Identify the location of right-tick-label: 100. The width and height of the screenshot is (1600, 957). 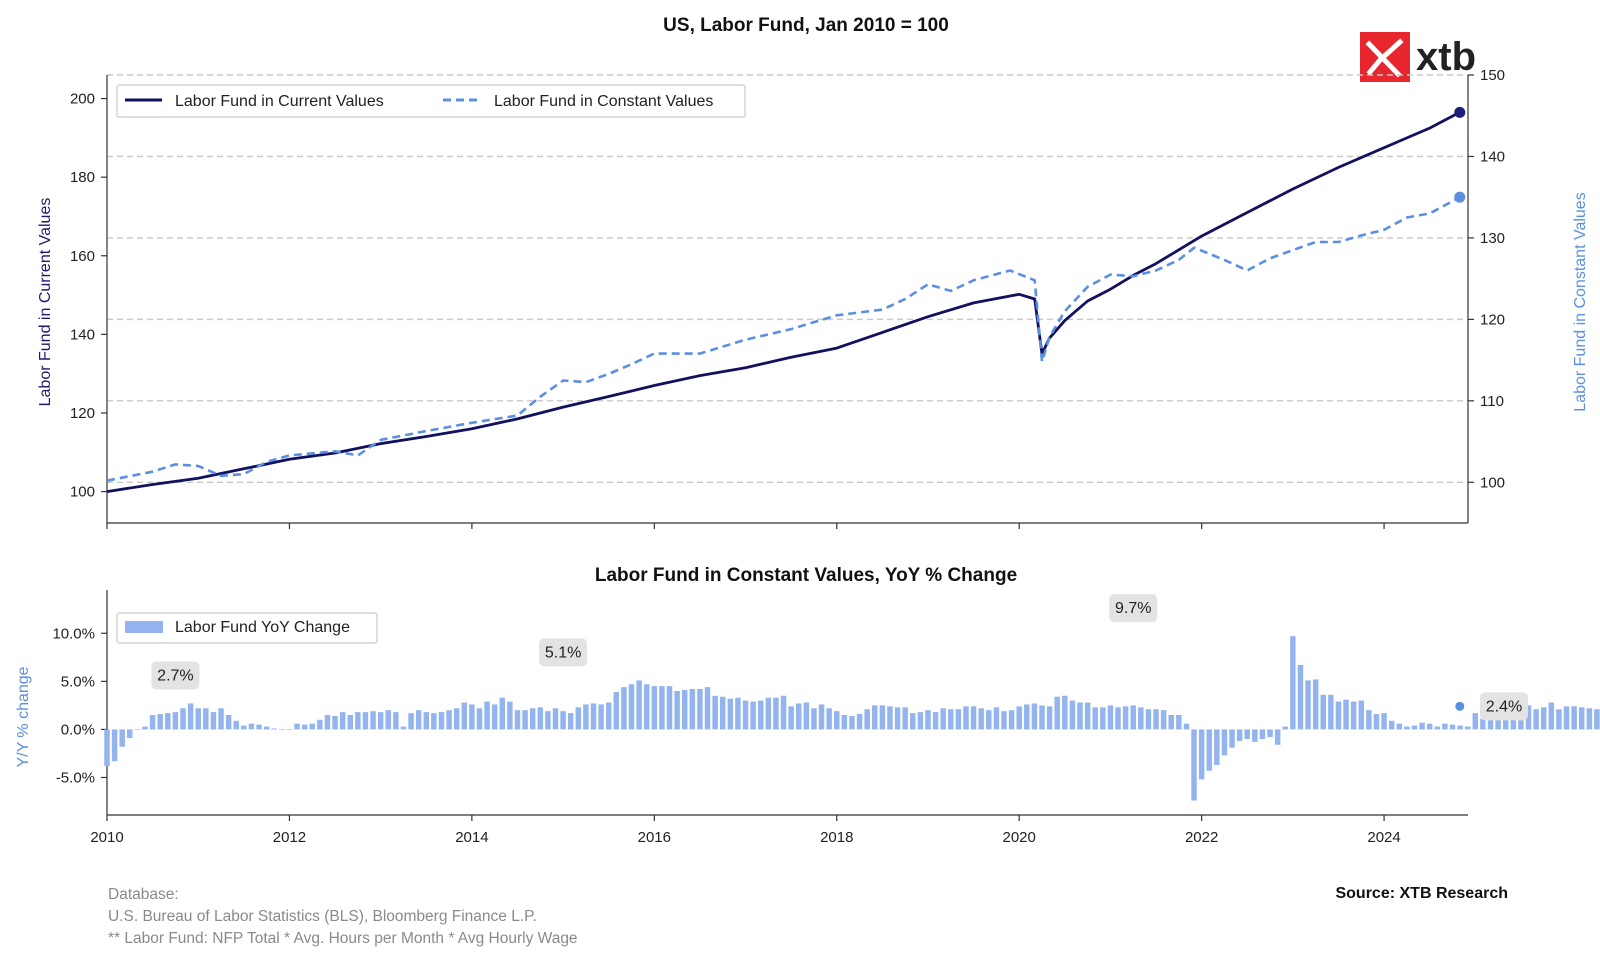
(1492, 482).